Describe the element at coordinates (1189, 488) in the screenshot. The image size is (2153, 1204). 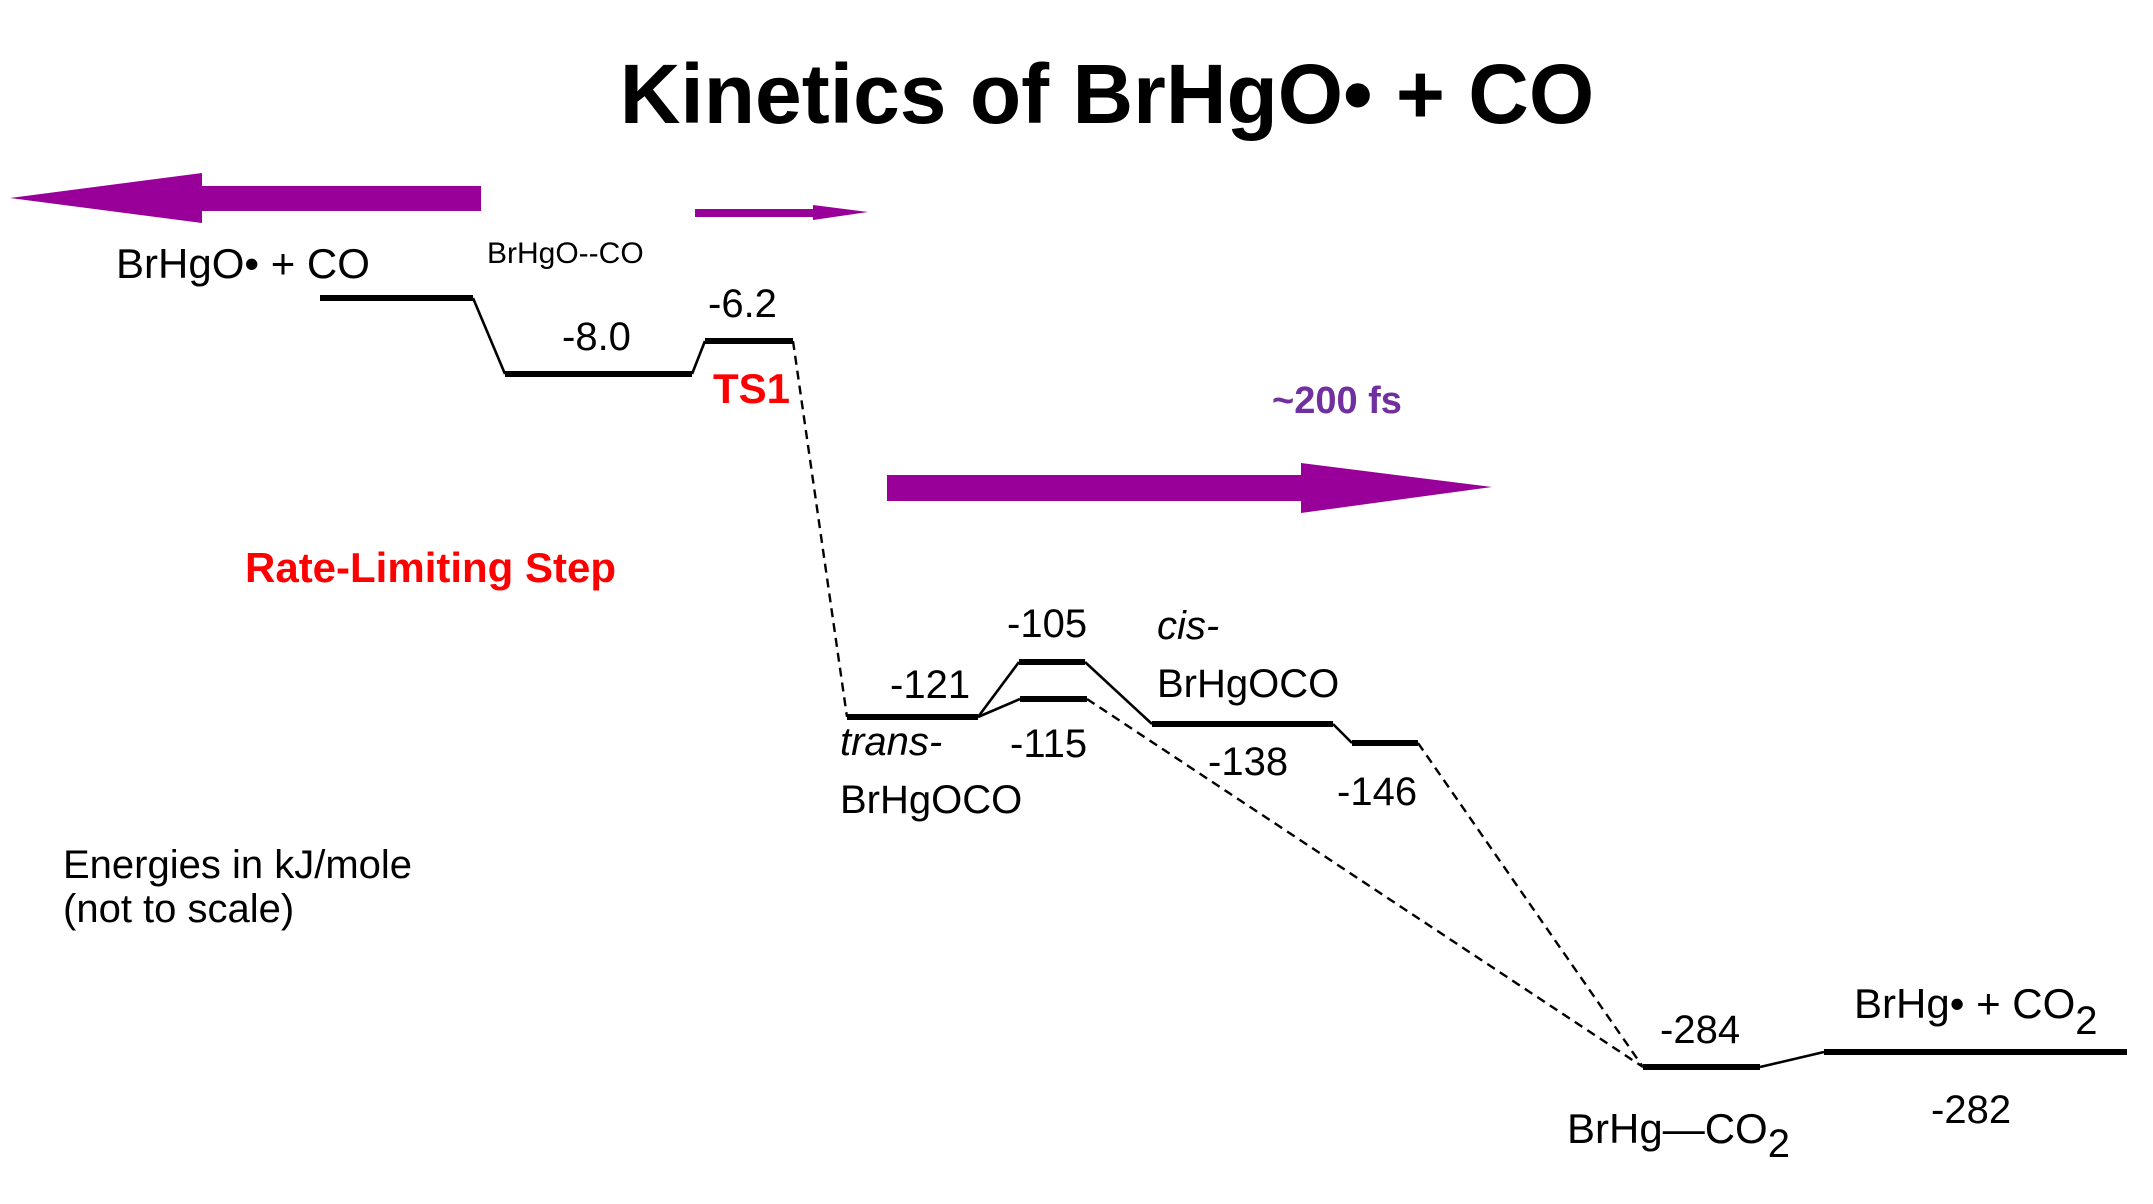
I see `forward-fast-arrow-icon` at that location.